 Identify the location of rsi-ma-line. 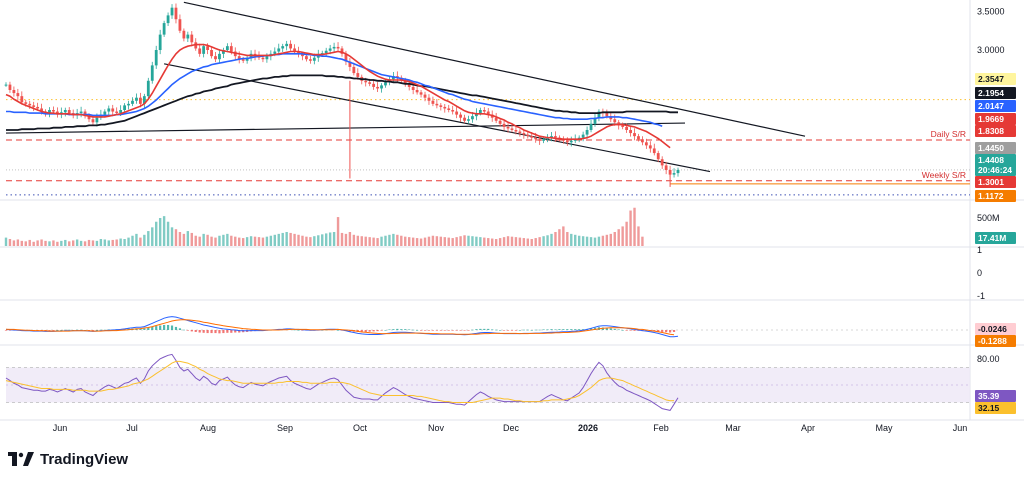
(340, 381).